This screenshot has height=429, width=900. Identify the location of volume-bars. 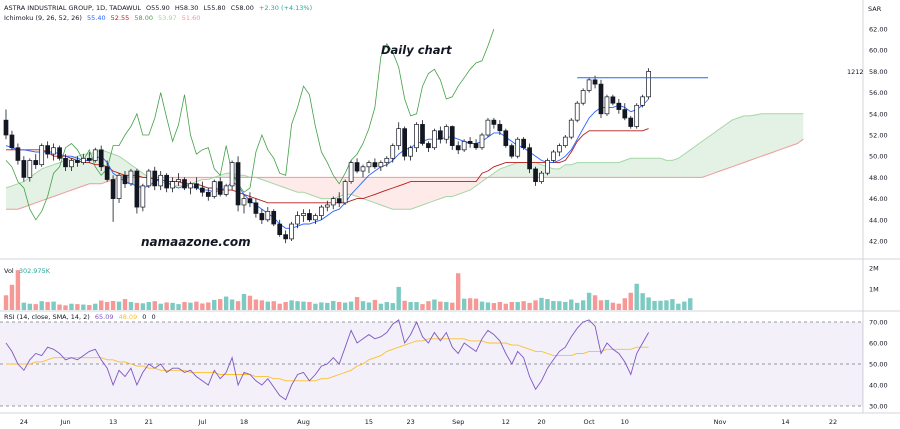
(348, 290).